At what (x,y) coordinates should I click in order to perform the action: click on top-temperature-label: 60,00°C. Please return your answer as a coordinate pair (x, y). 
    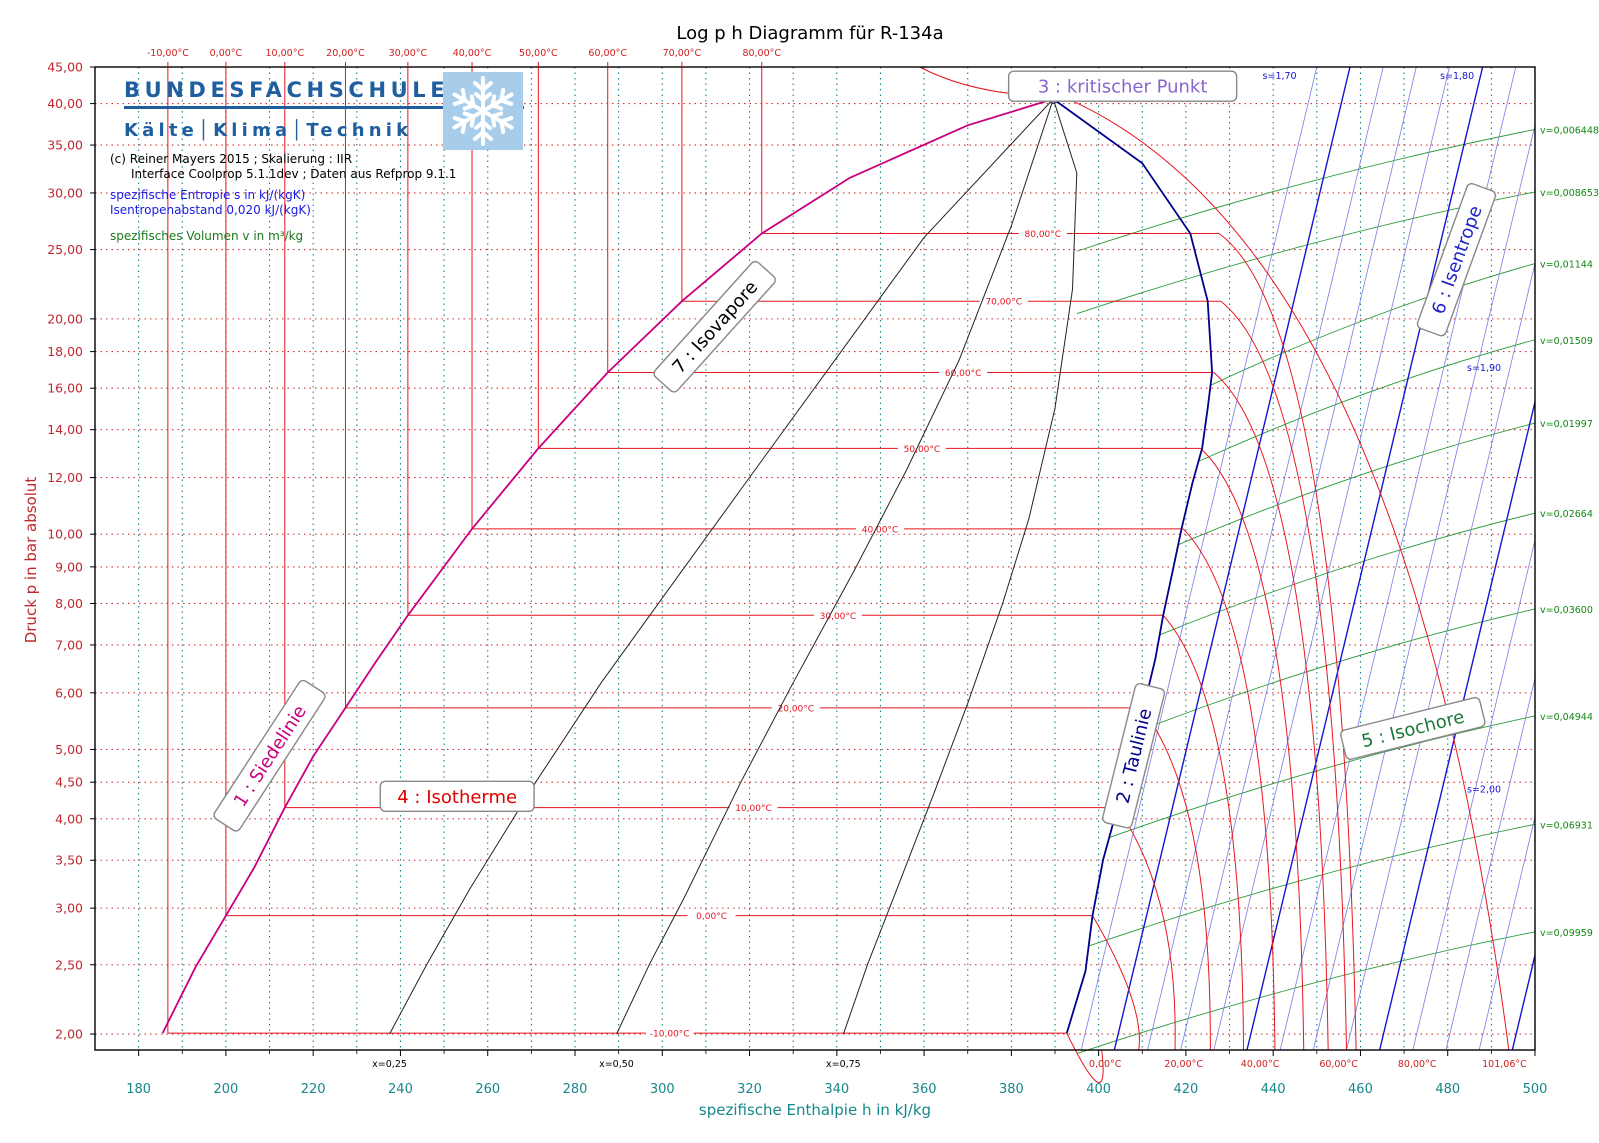
    Looking at the image, I should click on (607, 53).